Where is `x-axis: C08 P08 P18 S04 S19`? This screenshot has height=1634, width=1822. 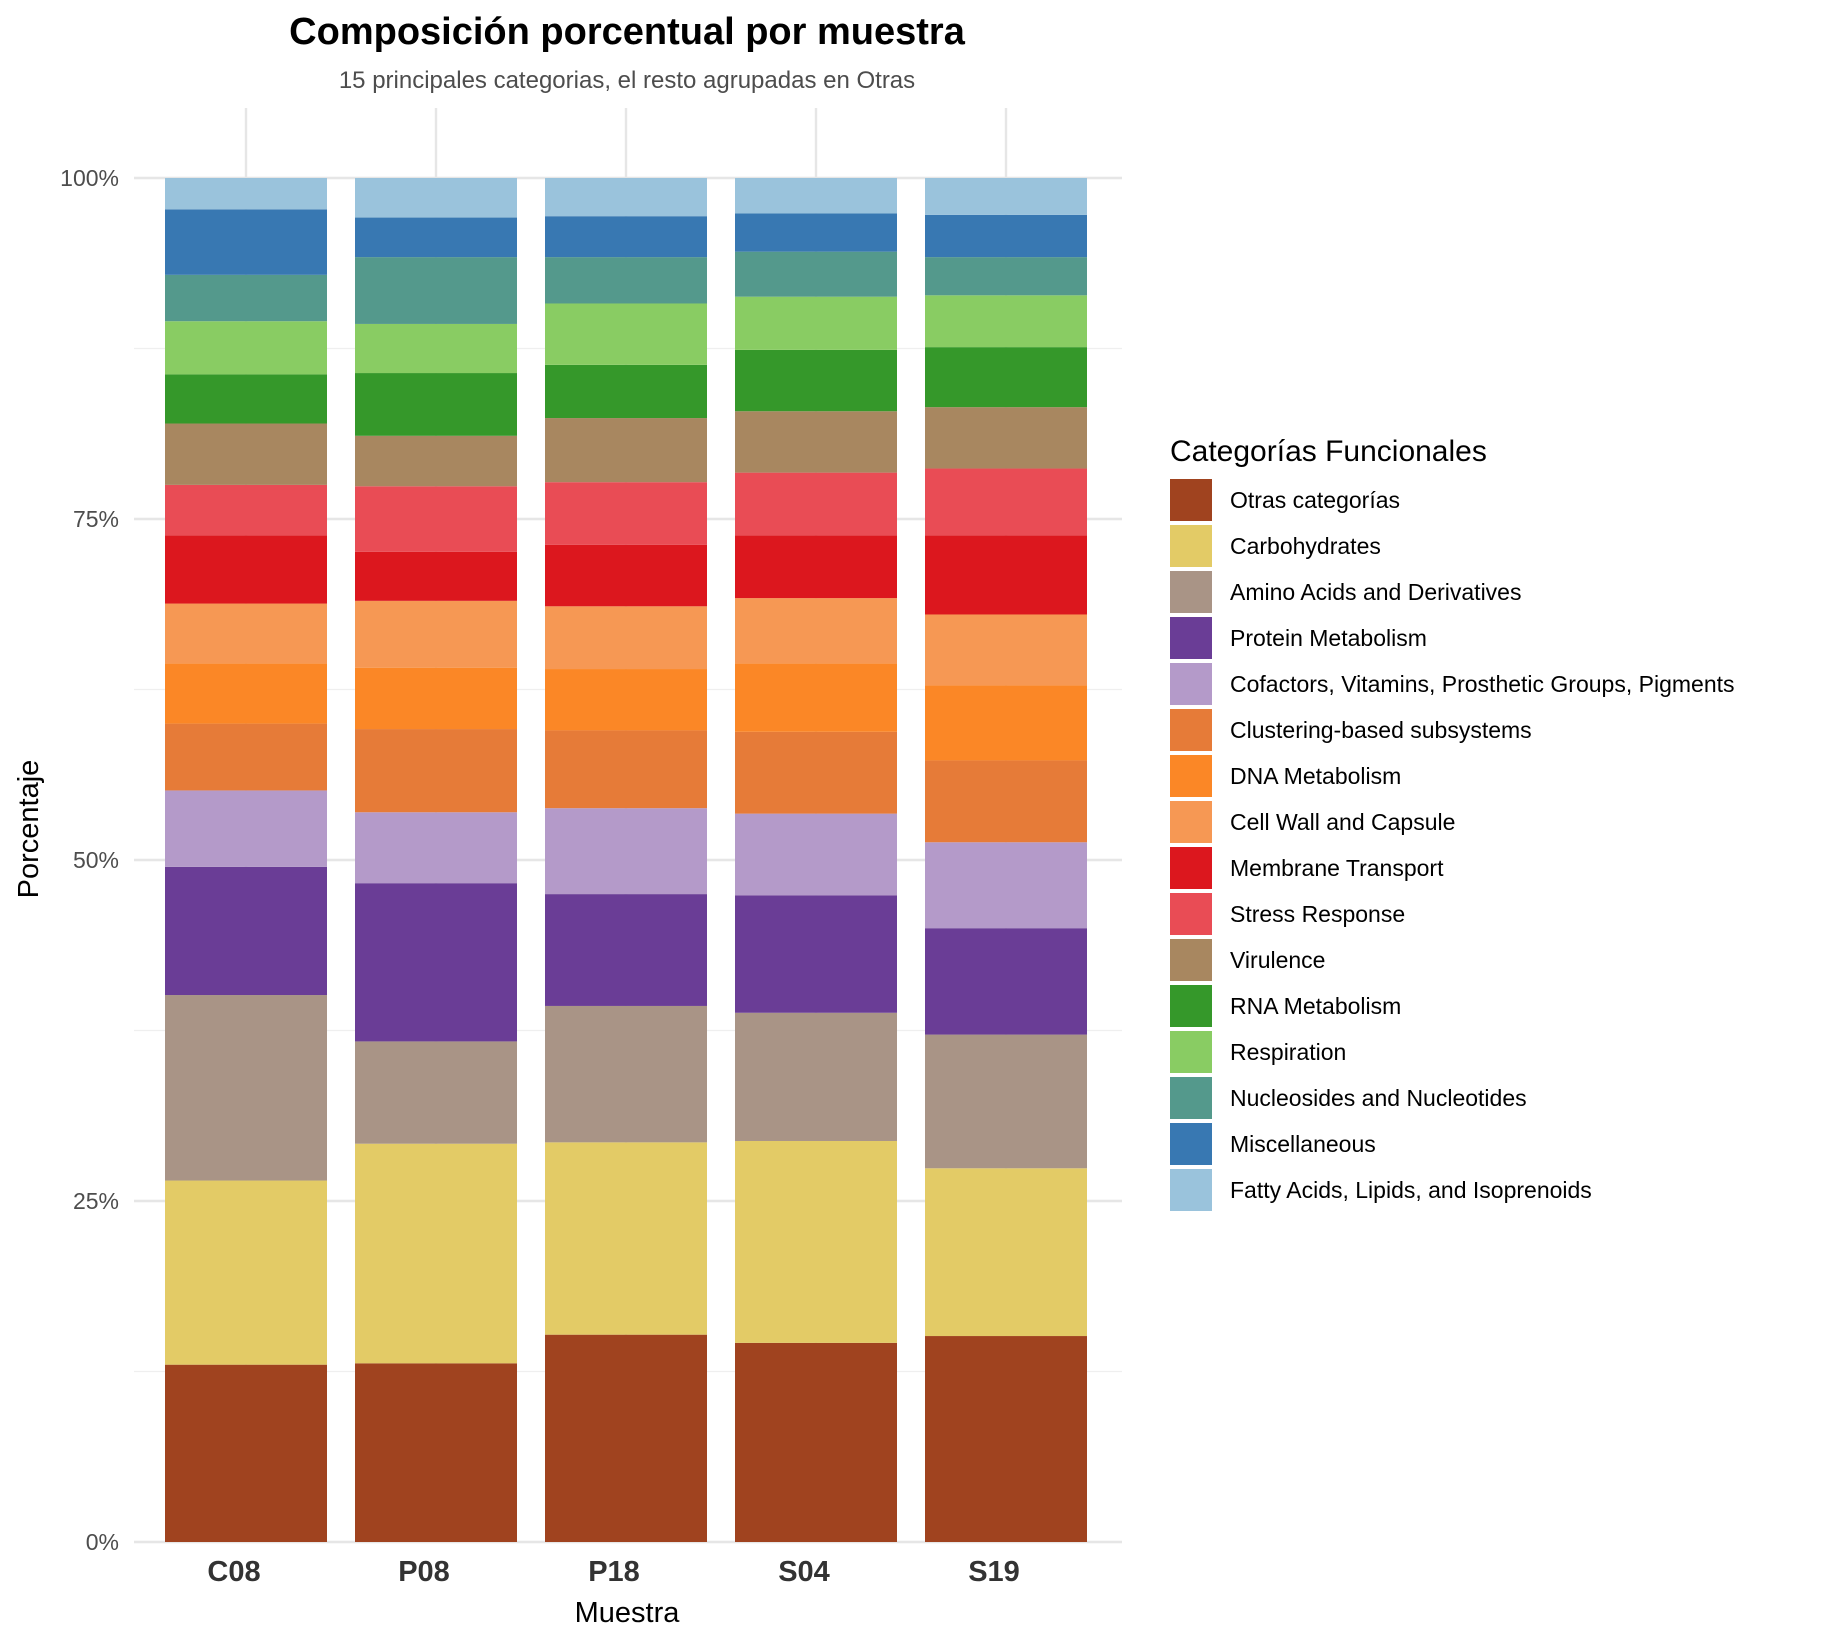
x-axis: C08 P08 P18 S04 S19 is located at coordinates (613, 1572).